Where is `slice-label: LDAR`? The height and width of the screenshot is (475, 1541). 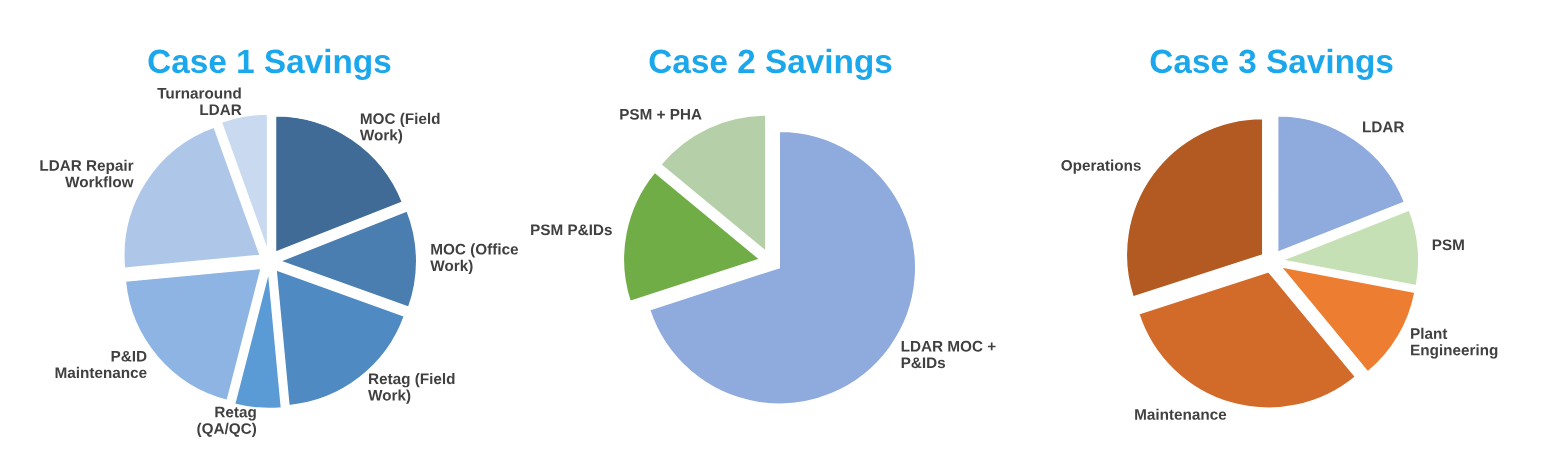
slice-label: LDAR is located at coordinates (1384, 127).